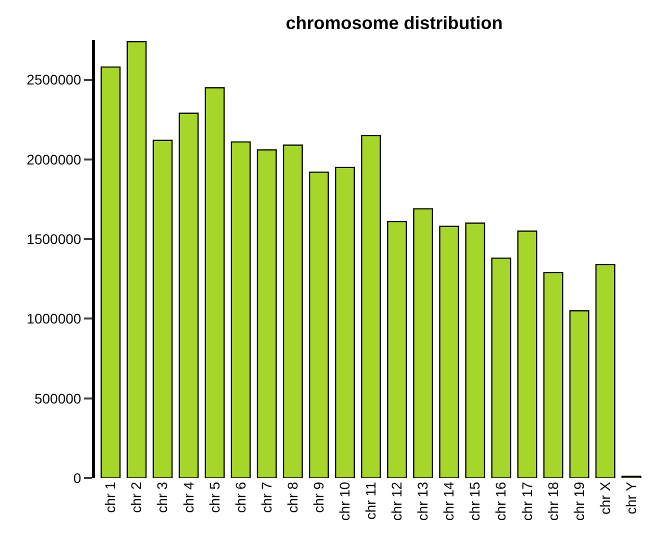  I want to click on x-tick-label: chr 11, so click(370, 501).